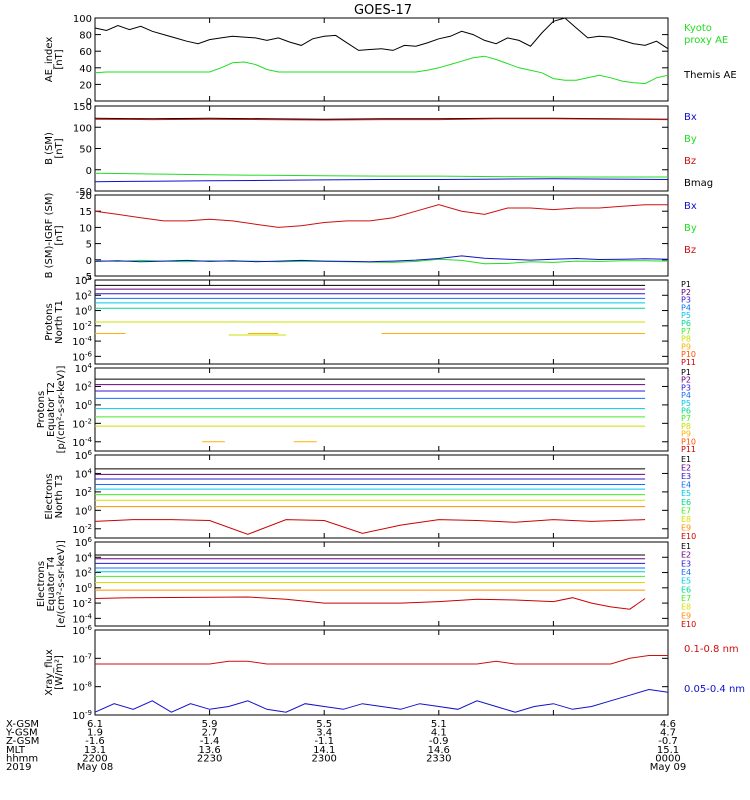 The height and width of the screenshot is (800, 750). What do you see at coordinates (690, 206) in the screenshot?
I see `legend-label: Bx` at bounding box center [690, 206].